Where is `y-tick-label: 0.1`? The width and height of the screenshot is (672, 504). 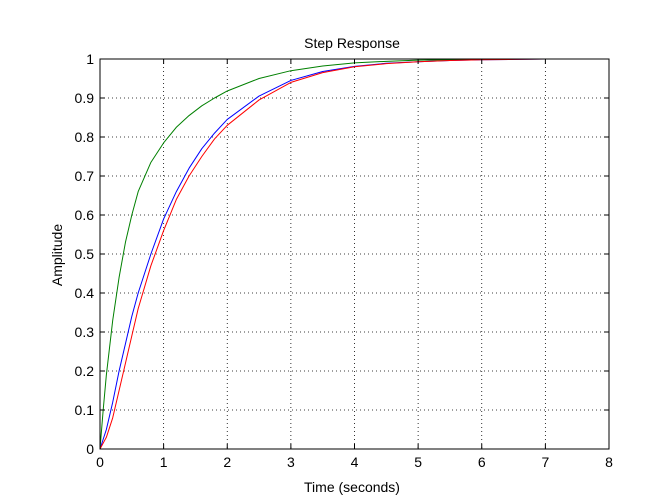
y-tick-label: 0.1 is located at coordinates (85, 410).